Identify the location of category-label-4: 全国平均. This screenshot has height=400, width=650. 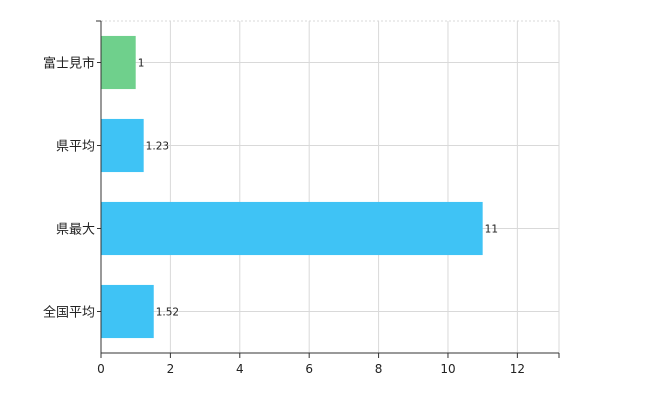
(69, 313).